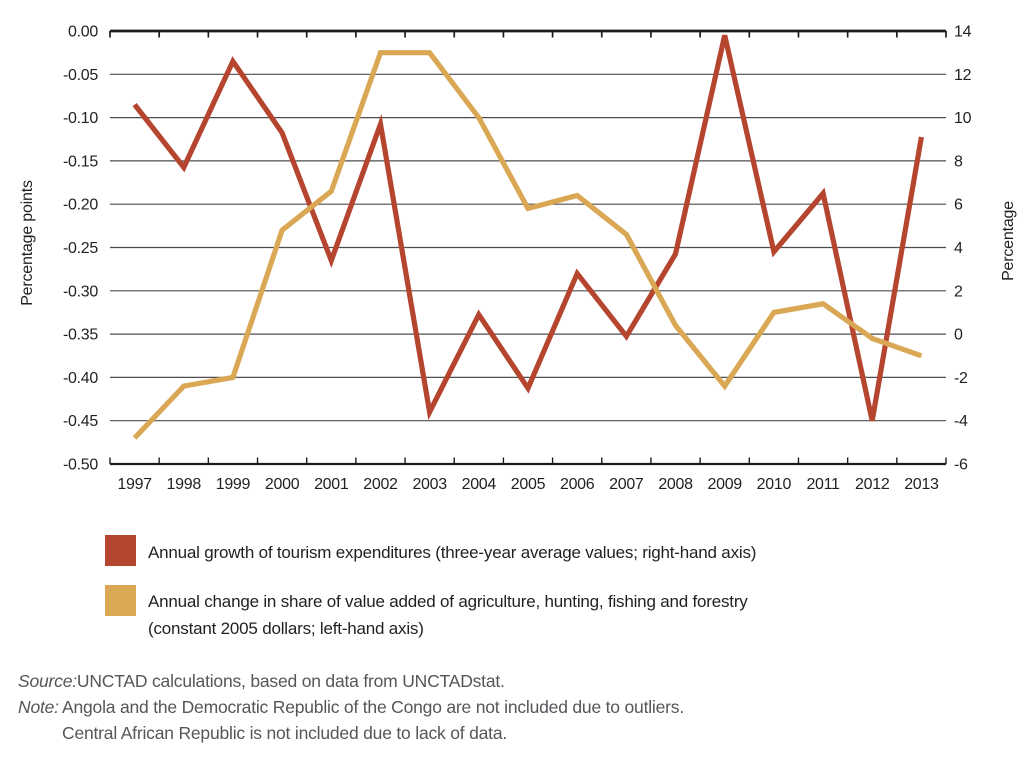 The height and width of the screenshot is (764, 1031). What do you see at coordinates (823, 484) in the screenshot?
I see `x-axis-year-label: 2011` at bounding box center [823, 484].